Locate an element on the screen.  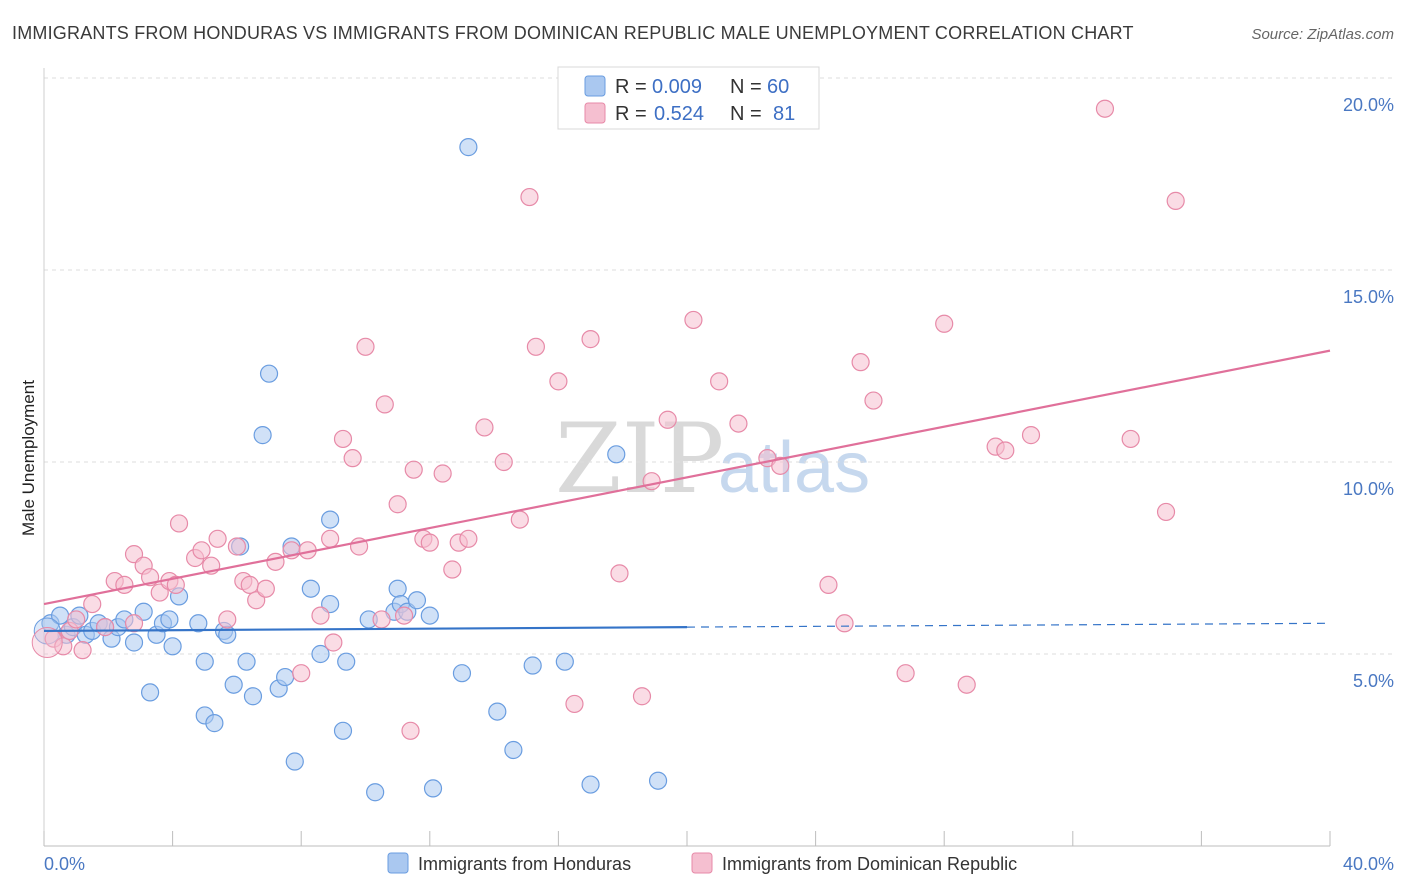
legend-r-value-dominican: 0.524 is located at coordinates (679, 114).